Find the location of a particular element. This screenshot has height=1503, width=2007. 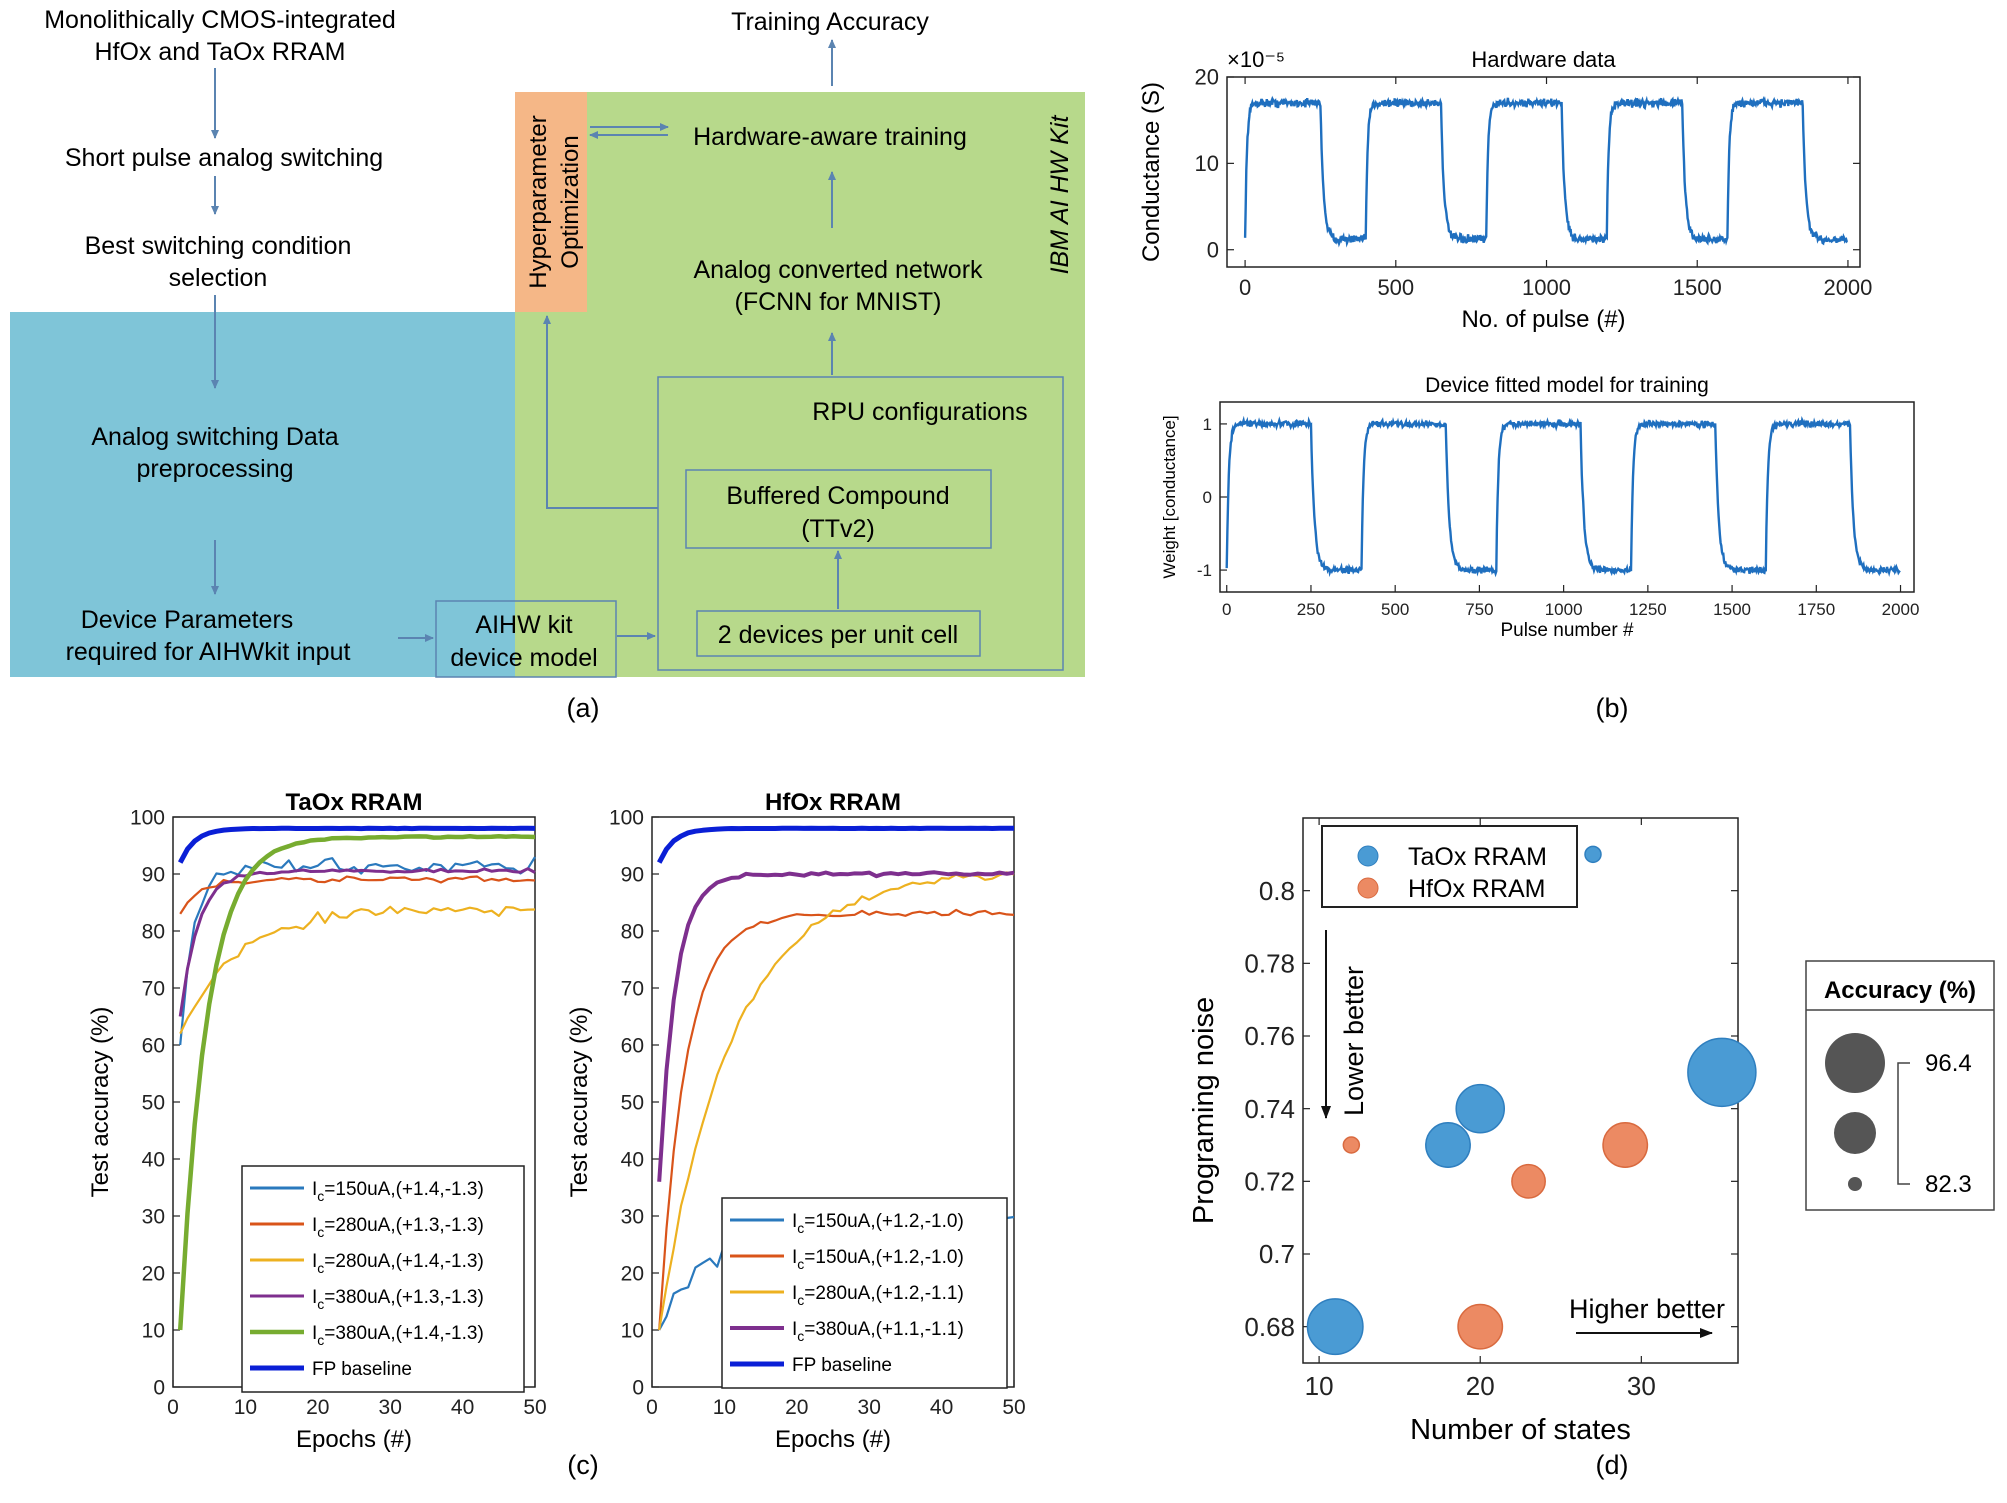

preprocessing-region is located at coordinates (262, 494).